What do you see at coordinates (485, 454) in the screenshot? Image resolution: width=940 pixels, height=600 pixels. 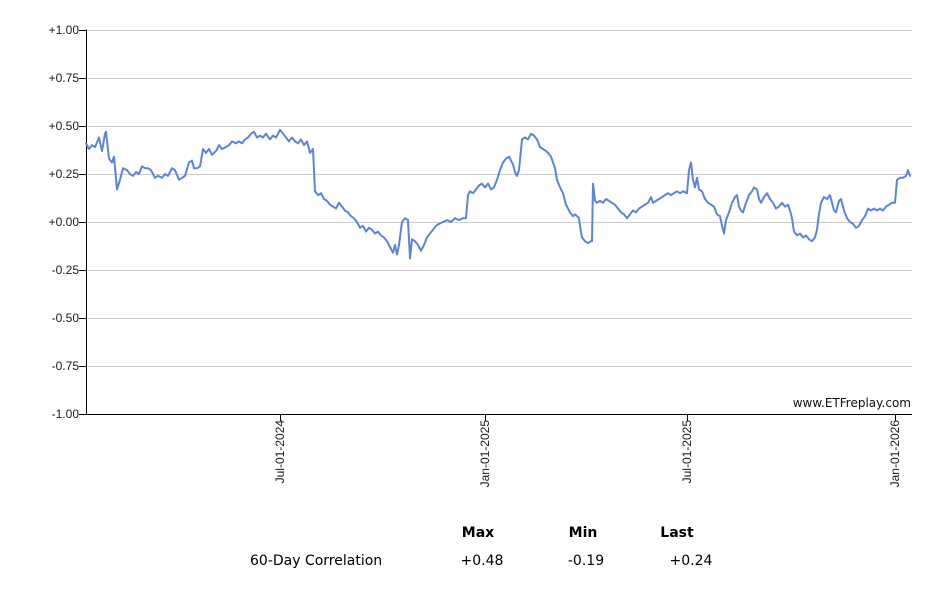 I see `x-tick-label: Jan-01-2025` at bounding box center [485, 454].